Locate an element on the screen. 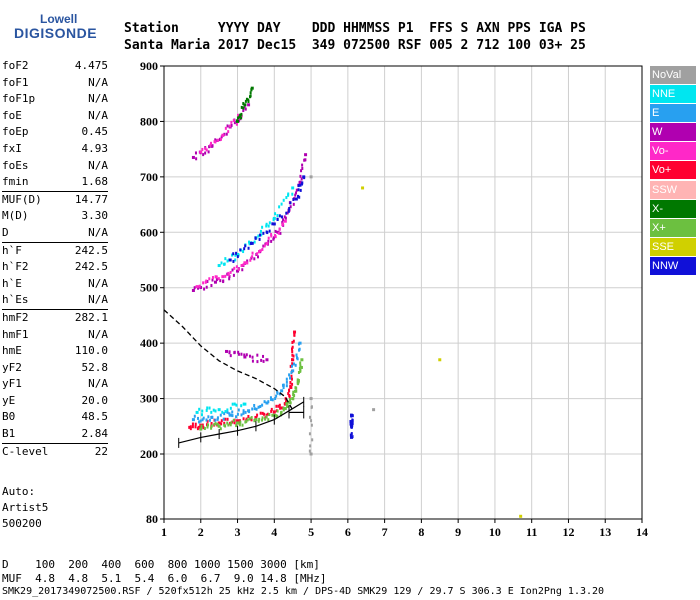 This screenshot has width=700, height=600. param-row: B1 2.84 is located at coordinates (55, 435).